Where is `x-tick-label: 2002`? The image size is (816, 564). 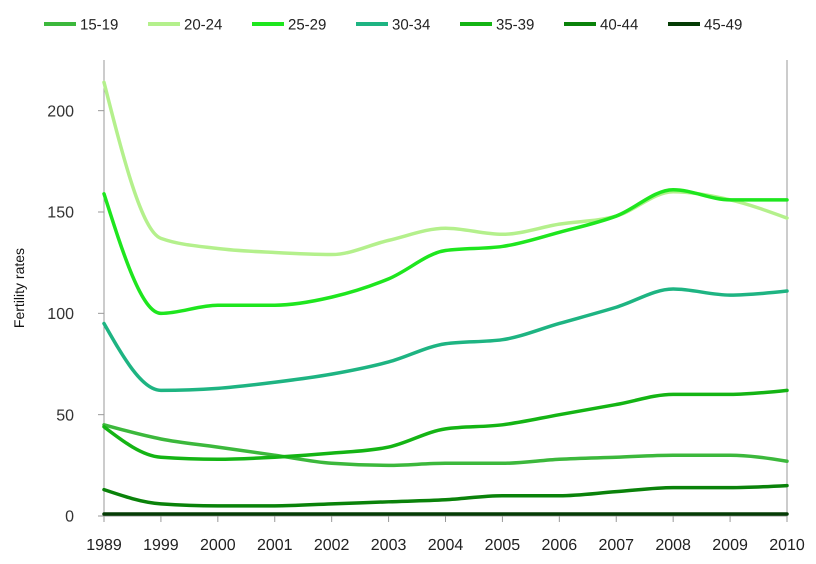 x-tick-label: 2002 is located at coordinates (332, 545).